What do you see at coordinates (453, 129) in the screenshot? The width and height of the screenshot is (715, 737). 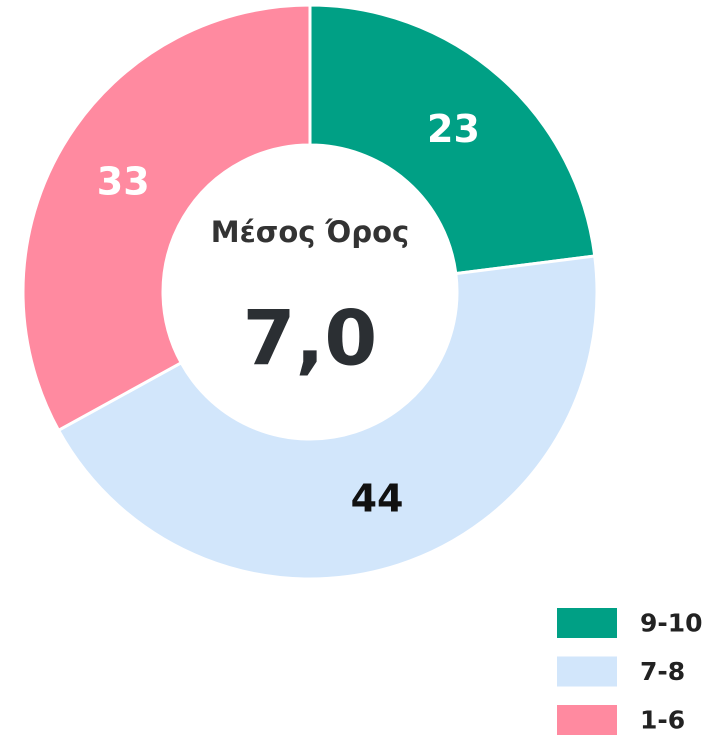 I see `data-label: 23` at bounding box center [453, 129].